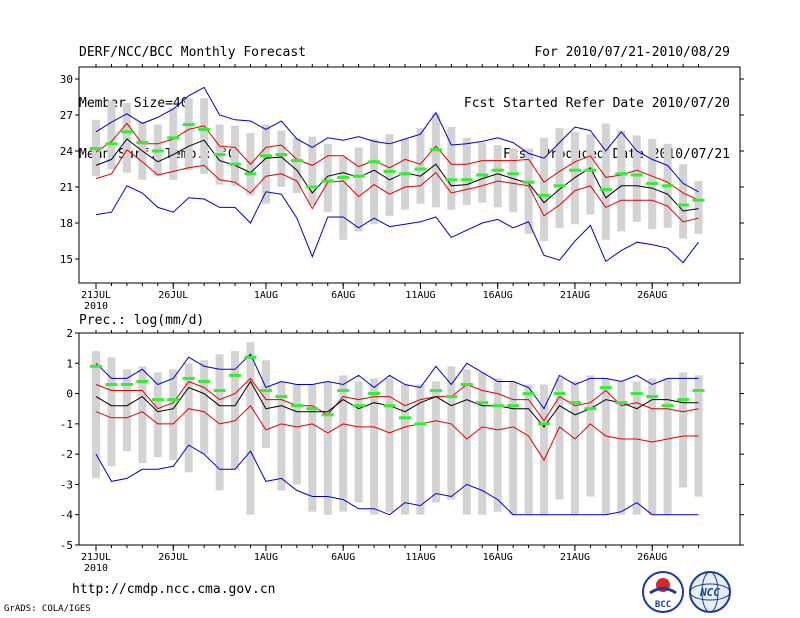  Describe the element at coordinates (66, 187) in the screenshot. I see `y-tick-label: 21` at that location.